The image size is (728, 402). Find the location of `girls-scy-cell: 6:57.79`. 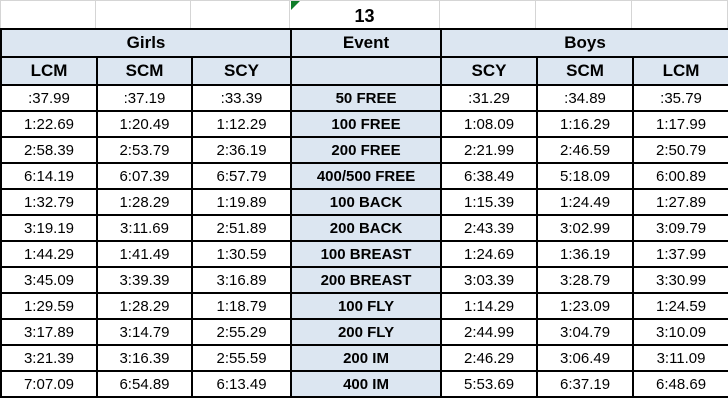

girls-scy-cell: 6:57.79 is located at coordinates (241, 176).